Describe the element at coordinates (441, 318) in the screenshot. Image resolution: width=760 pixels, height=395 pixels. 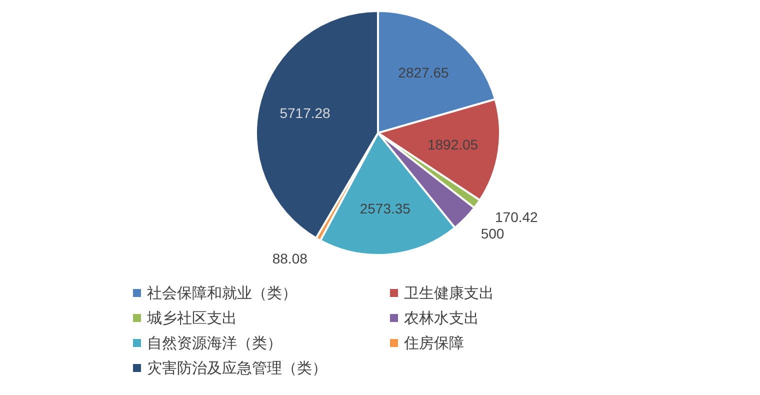
I see `legend-label: 农林水支出` at that location.